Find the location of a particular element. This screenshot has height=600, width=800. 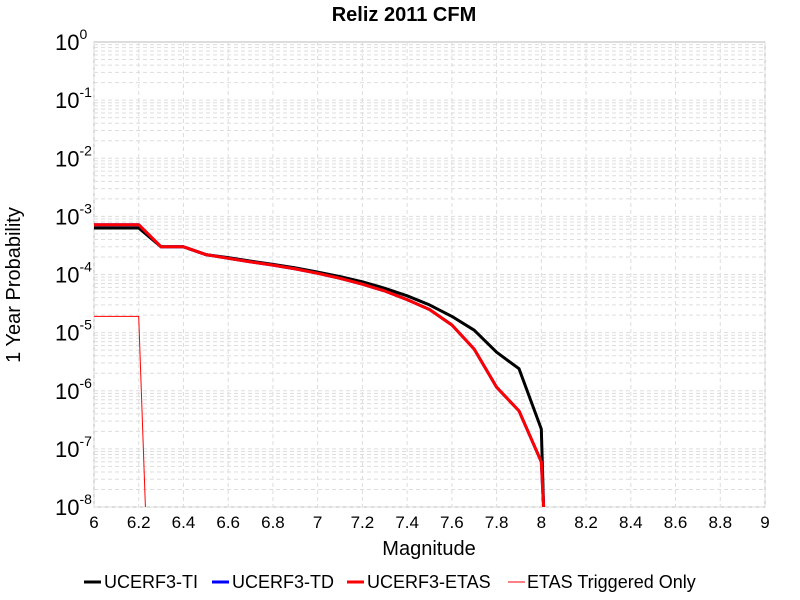

y-axis-label: 1 Year Probability is located at coordinates (14, 285).